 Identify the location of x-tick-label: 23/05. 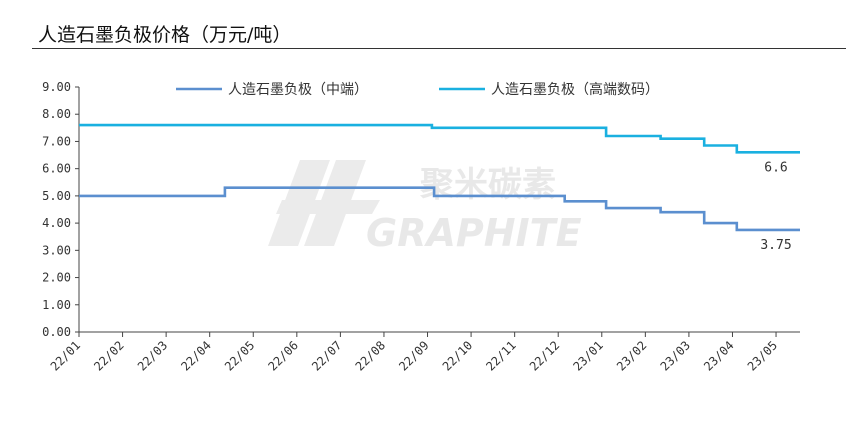
(762, 355).